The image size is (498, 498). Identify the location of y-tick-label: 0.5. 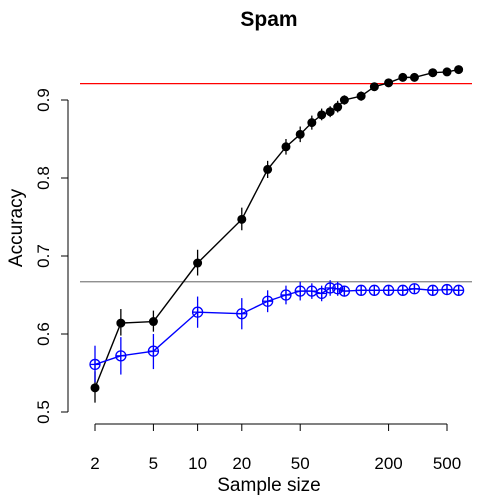
(43, 412).